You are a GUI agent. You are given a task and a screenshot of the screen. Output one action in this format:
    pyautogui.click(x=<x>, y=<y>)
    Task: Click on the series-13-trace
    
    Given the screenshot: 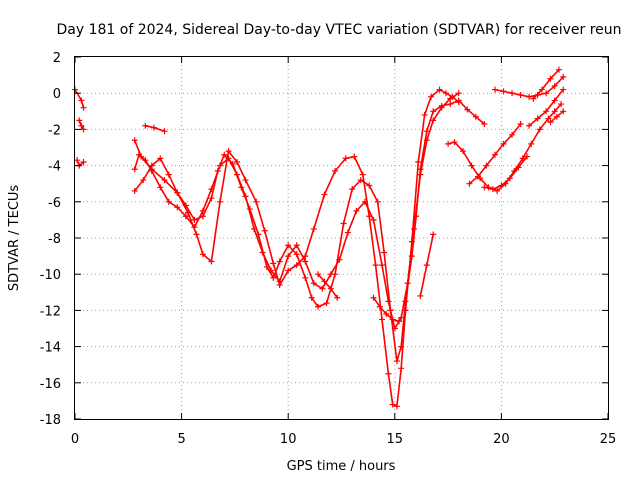 What is the action you would take?
    pyautogui.click(x=529, y=87)
    